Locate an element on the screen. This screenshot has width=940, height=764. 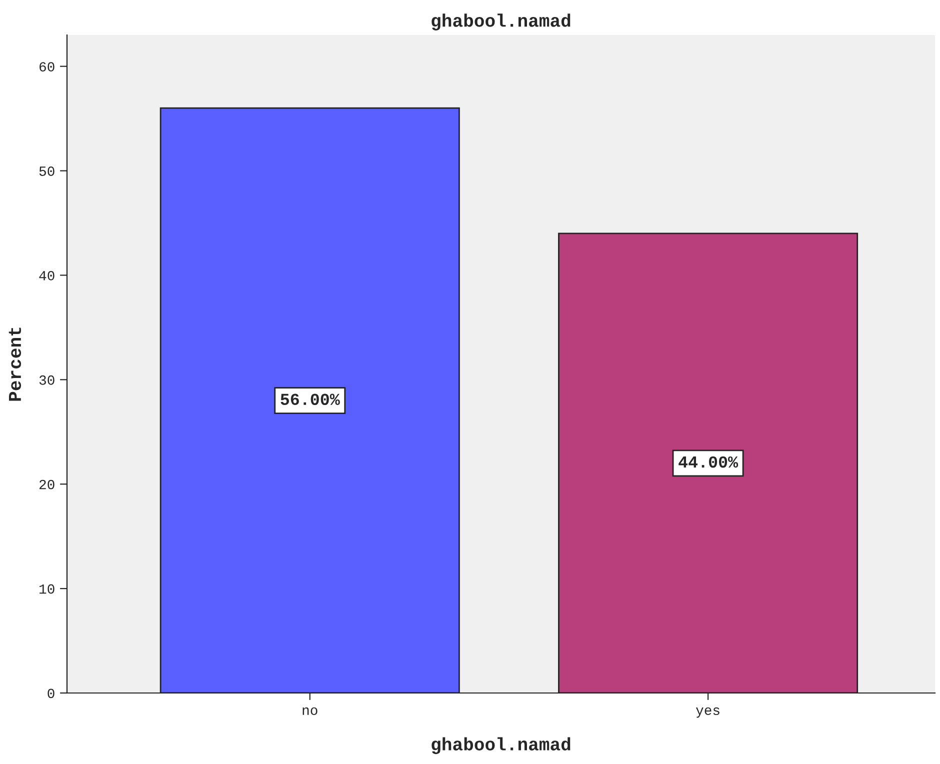
x-tick-label: no is located at coordinates (310, 711).